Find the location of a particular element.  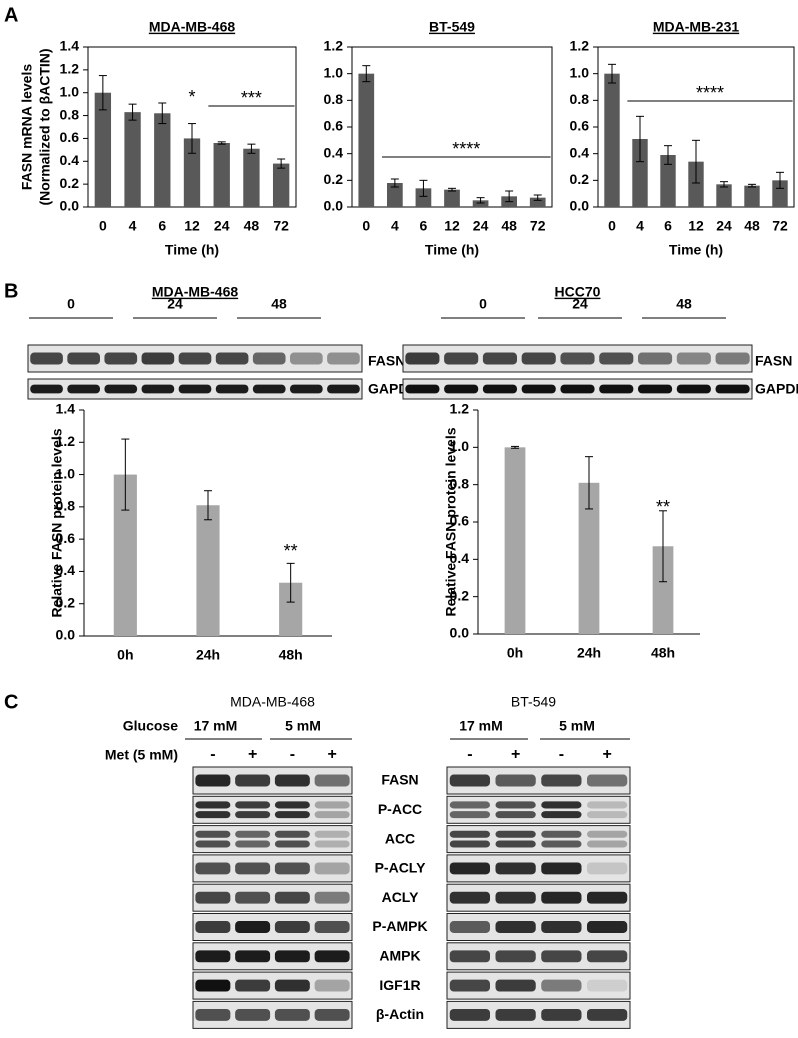

band-label: FASN is located at coordinates (773, 361).